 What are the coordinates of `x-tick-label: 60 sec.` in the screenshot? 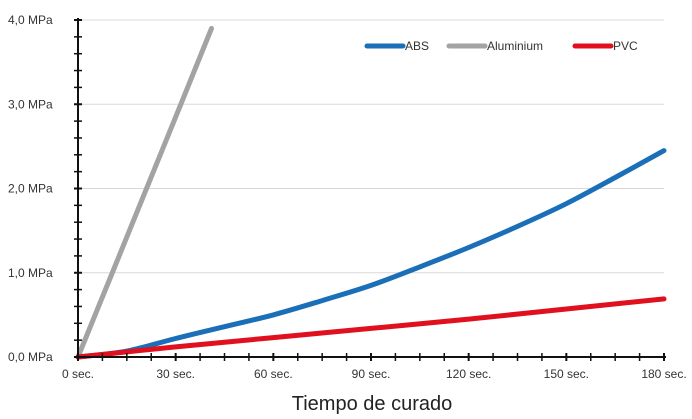 It's located at (273, 374).